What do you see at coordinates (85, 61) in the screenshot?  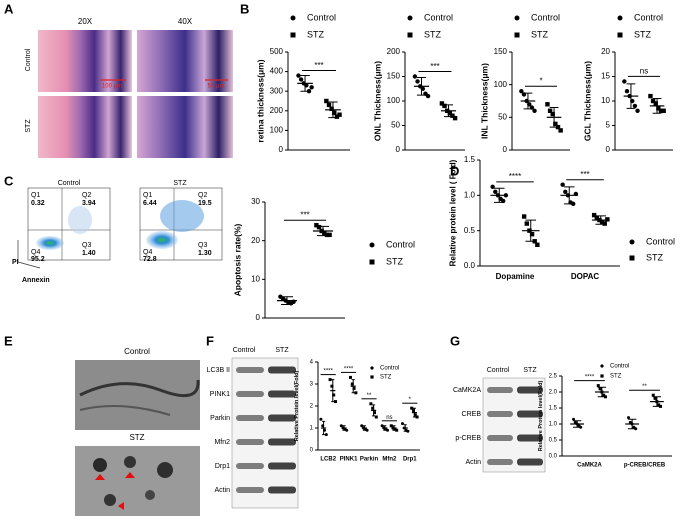 I see `image` at bounding box center [85, 61].